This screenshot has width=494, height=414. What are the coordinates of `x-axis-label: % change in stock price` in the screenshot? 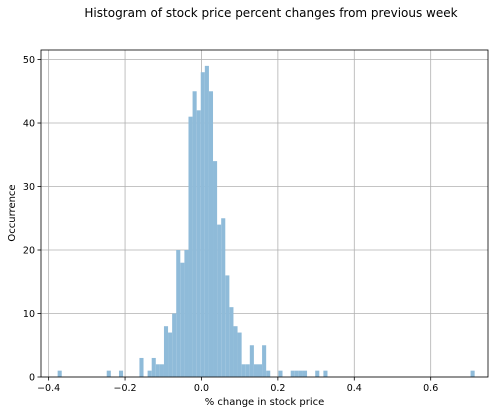 It's located at (265, 402).